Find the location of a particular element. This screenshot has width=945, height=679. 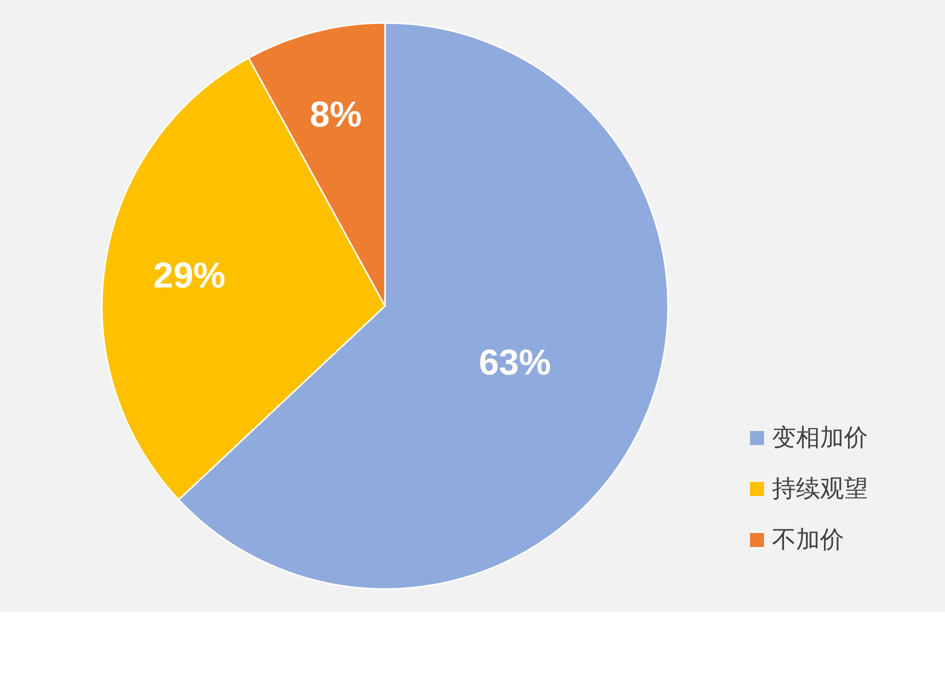

legend-label: 不加价 is located at coordinates (808, 540).